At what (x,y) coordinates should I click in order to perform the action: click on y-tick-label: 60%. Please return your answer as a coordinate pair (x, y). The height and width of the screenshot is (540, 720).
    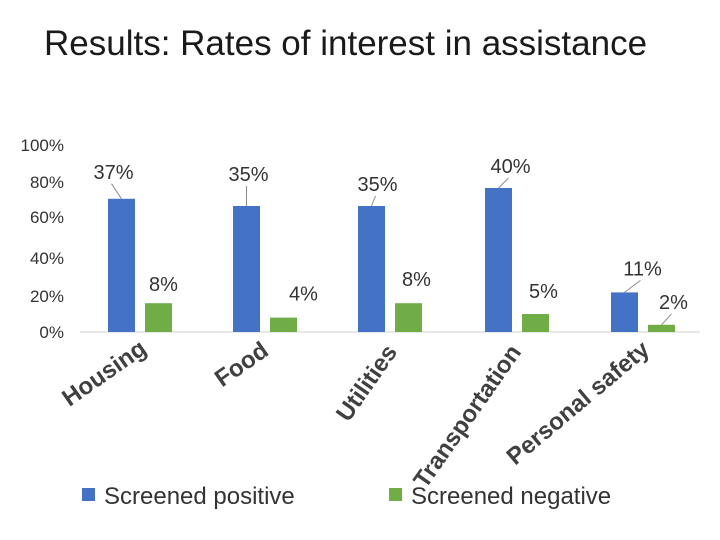
    Looking at the image, I should click on (47, 217).